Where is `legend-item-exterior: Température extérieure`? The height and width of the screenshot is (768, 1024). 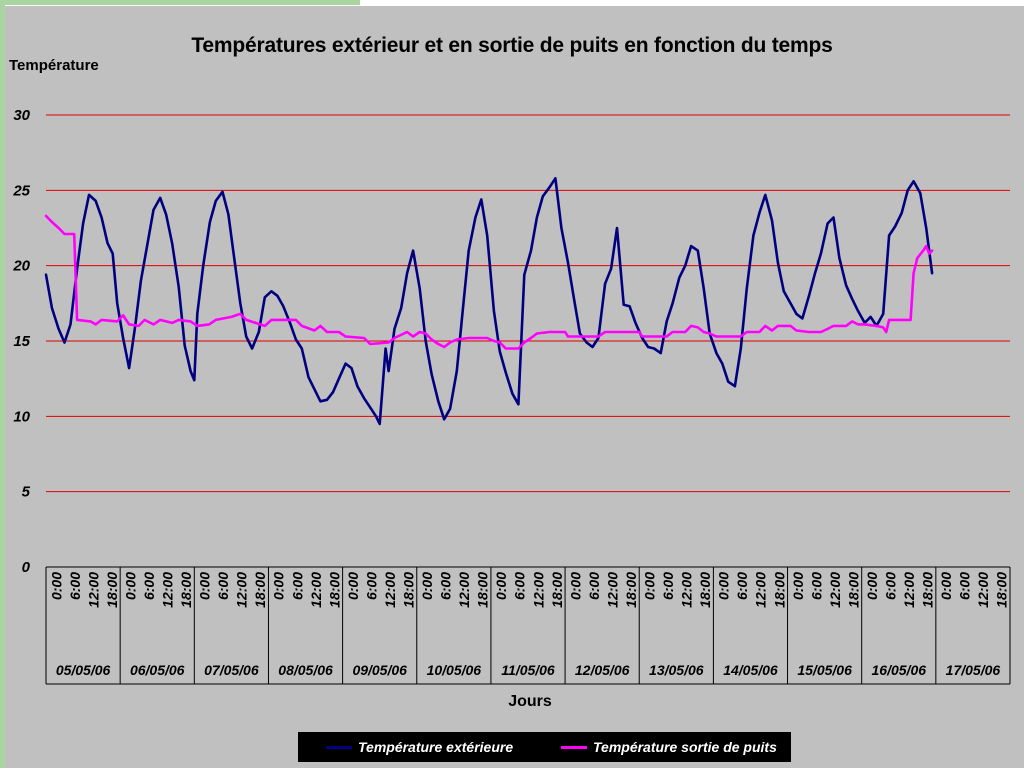
legend-item-exterior: Température extérieure is located at coordinates (419, 747).